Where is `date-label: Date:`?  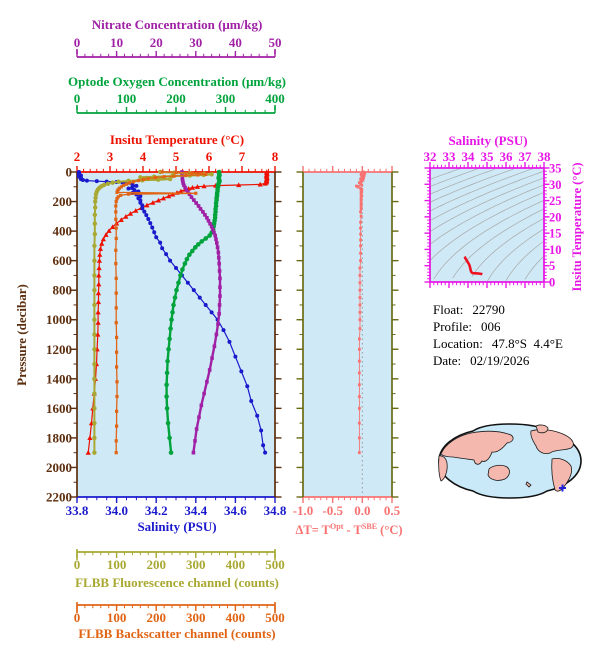 date-label: Date: is located at coordinates (447, 360).